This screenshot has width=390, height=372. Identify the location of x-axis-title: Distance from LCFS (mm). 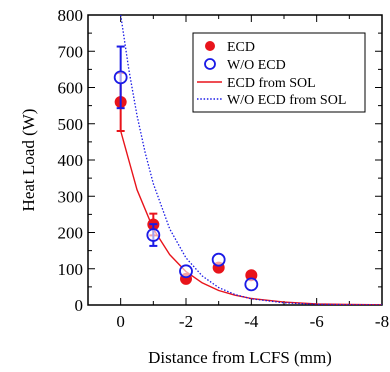
(240, 357).